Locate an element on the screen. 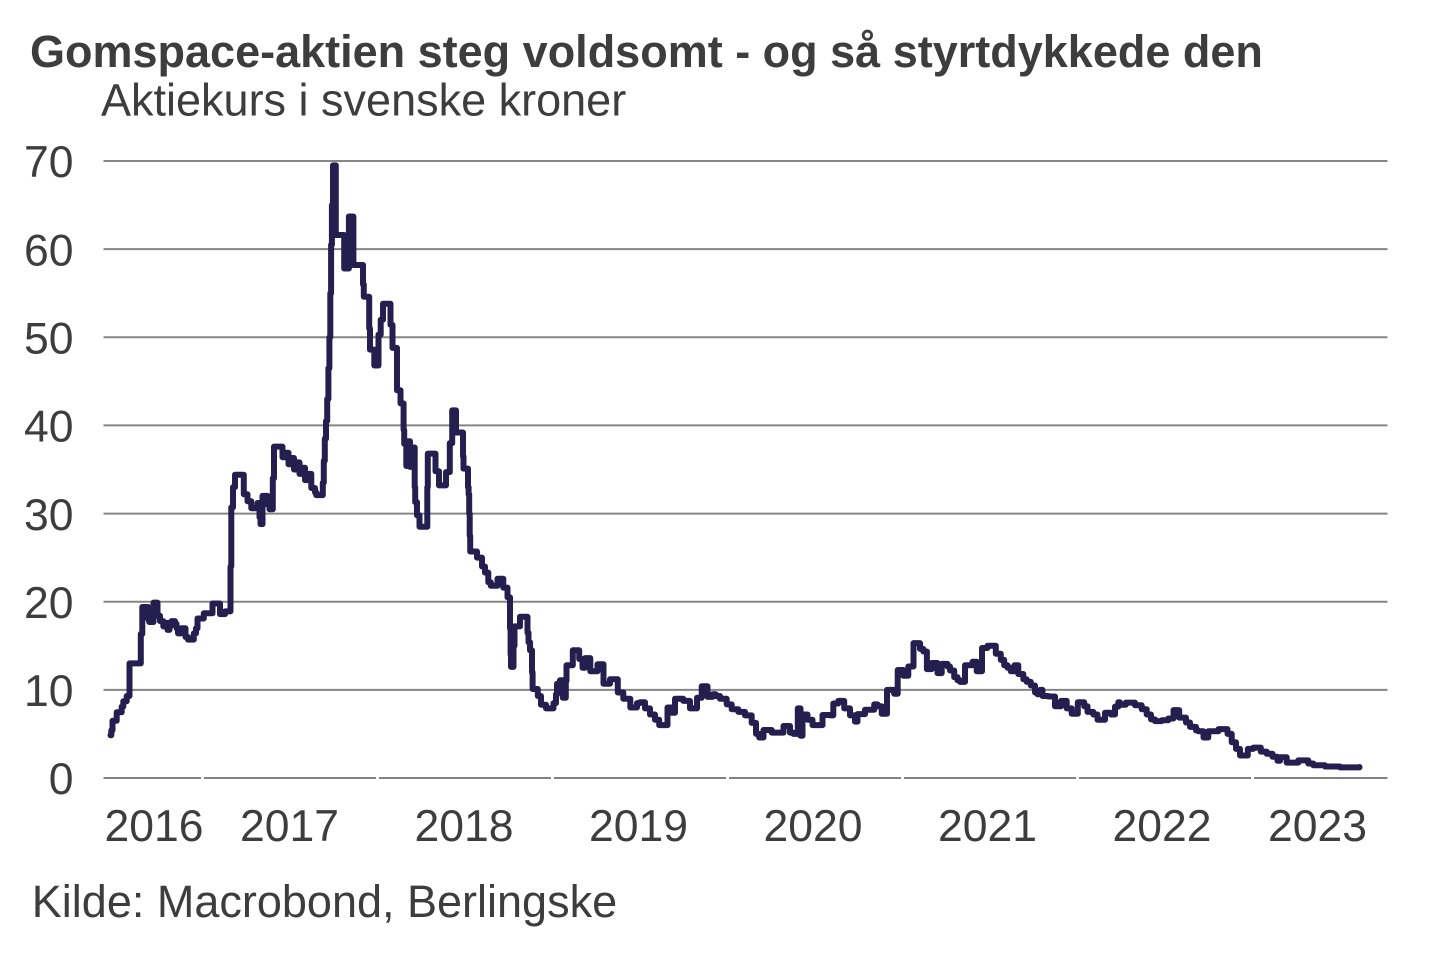 The width and height of the screenshot is (1440, 965). svg-text: 20 is located at coordinates (49, 603).